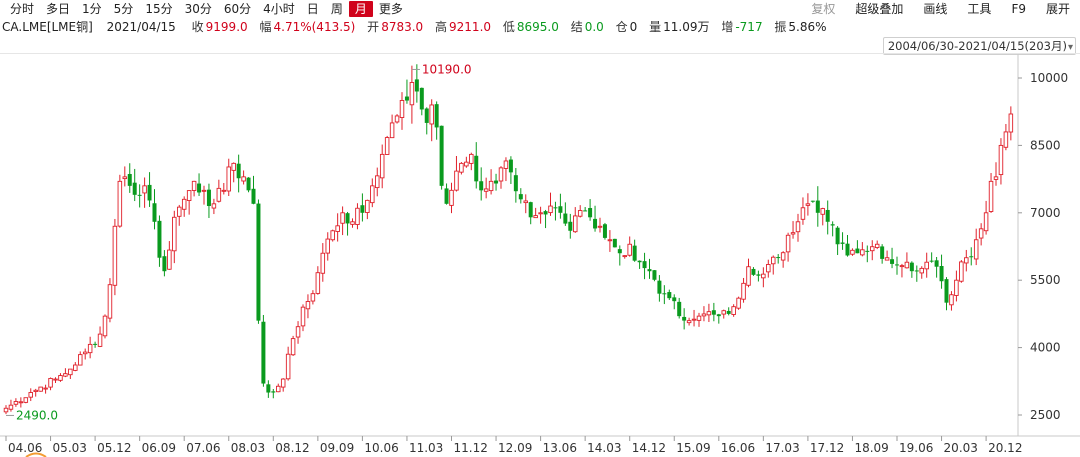 The height and width of the screenshot is (457, 1080). Describe the element at coordinates (336, 9) in the screenshot. I see `tab-period-9: 周` at that location.